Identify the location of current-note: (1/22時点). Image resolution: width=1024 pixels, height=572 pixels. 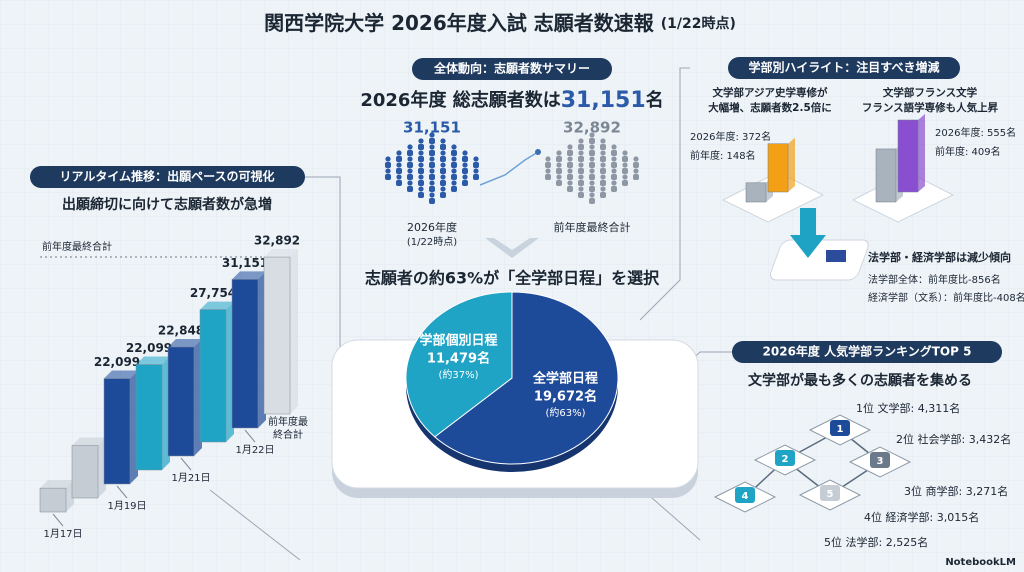
(432, 242).